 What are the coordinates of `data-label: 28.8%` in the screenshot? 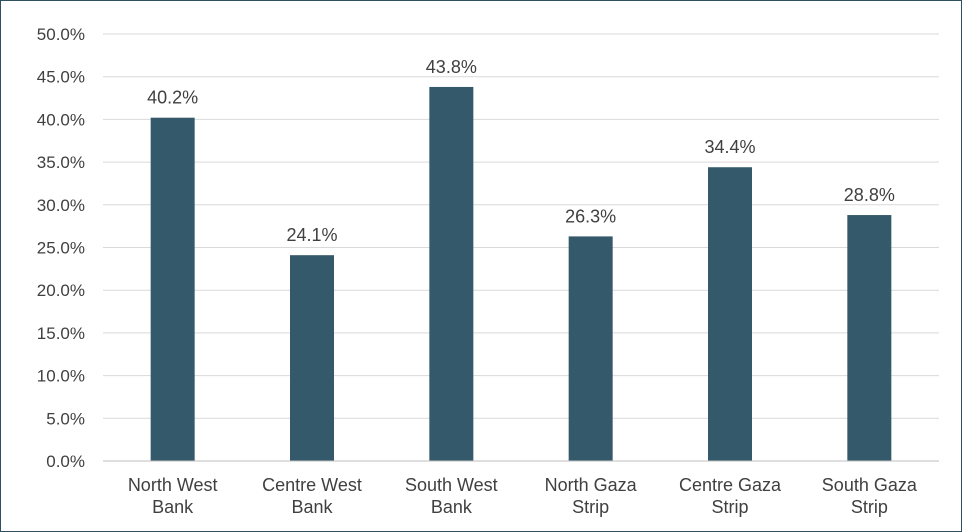 It's located at (869, 195).